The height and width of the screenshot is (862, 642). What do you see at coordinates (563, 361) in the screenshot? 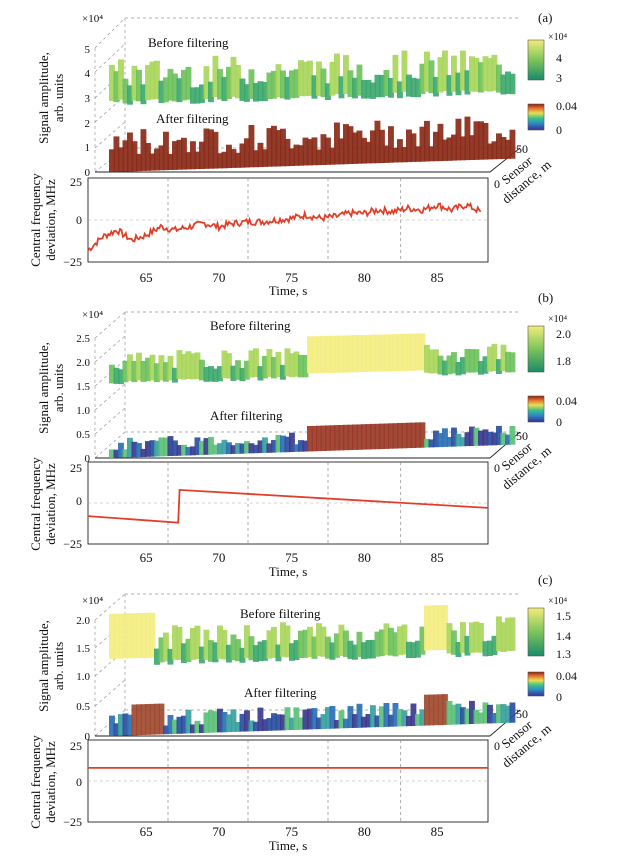
I see `colorbar-tick: 1.8` at bounding box center [563, 361].